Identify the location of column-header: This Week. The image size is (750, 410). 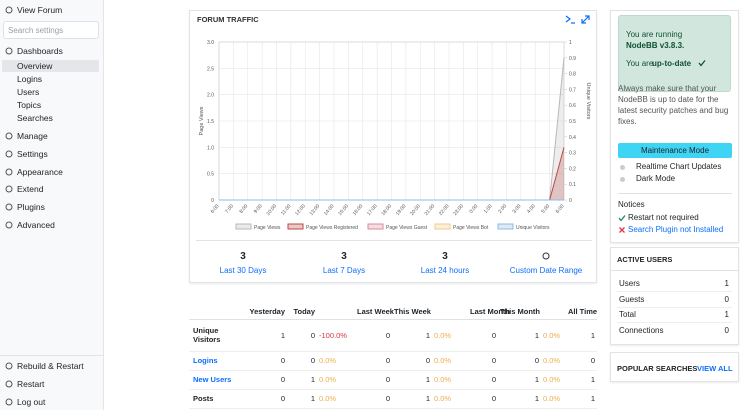
(412, 305).